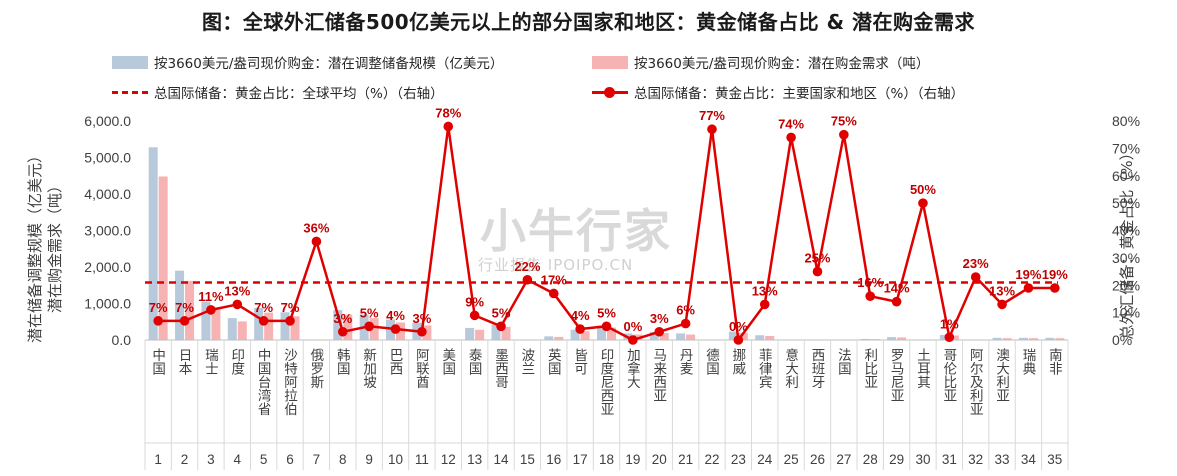 The image size is (1177, 476). What do you see at coordinates (211, 459) in the screenshot?
I see `category-index-label: 3` at bounding box center [211, 459].